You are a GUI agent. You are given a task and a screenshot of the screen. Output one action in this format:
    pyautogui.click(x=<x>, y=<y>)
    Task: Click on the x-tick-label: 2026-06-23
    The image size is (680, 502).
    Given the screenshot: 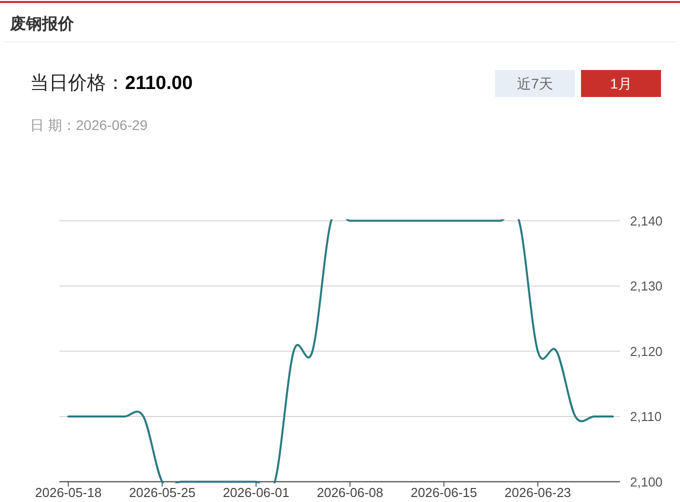 What is the action you would take?
    pyautogui.click(x=538, y=492)
    